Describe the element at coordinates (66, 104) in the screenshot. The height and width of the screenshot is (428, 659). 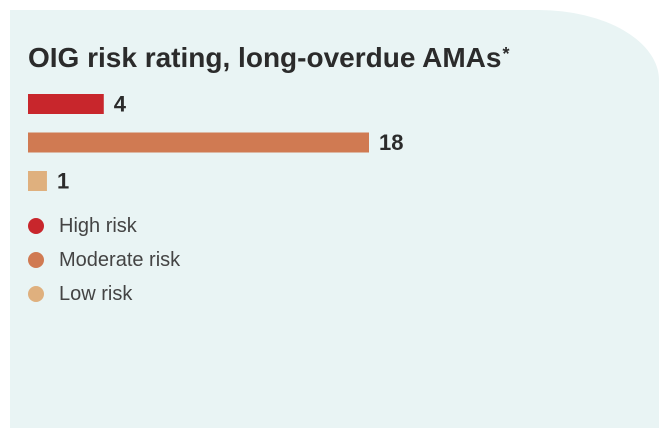
I see `bar-high-risk` at that location.